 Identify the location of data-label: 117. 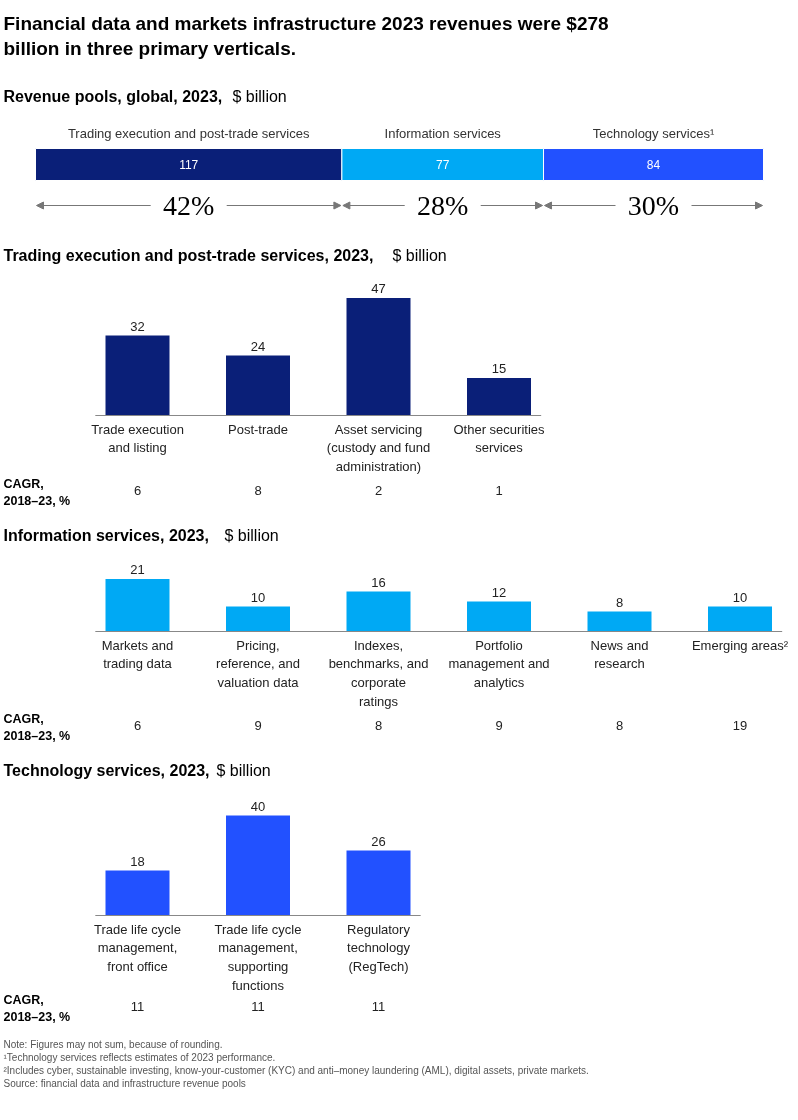
(189, 165).